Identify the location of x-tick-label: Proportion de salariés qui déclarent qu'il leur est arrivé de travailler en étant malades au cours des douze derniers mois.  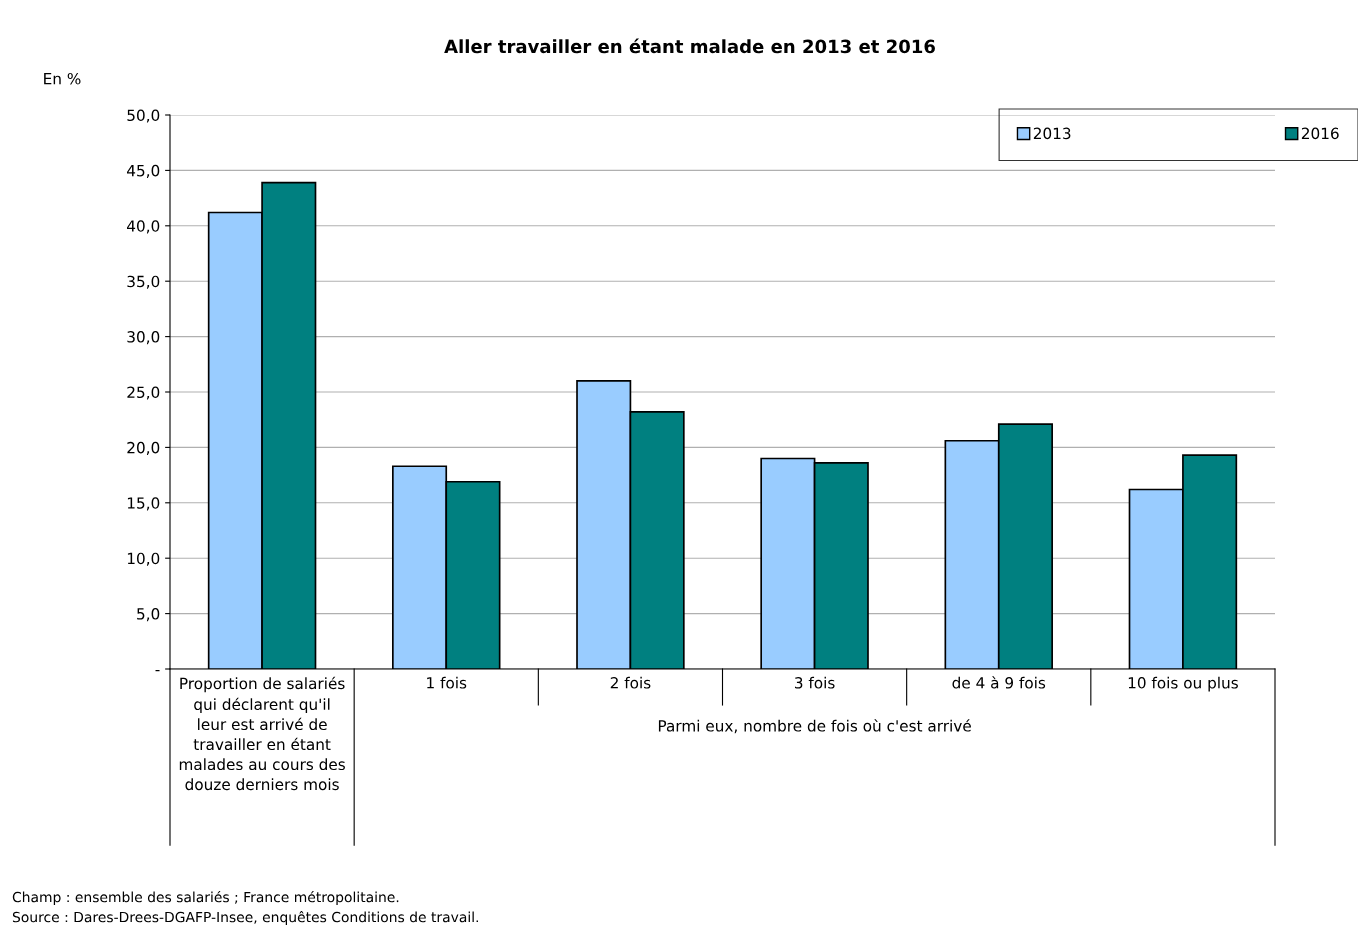
(262, 733).